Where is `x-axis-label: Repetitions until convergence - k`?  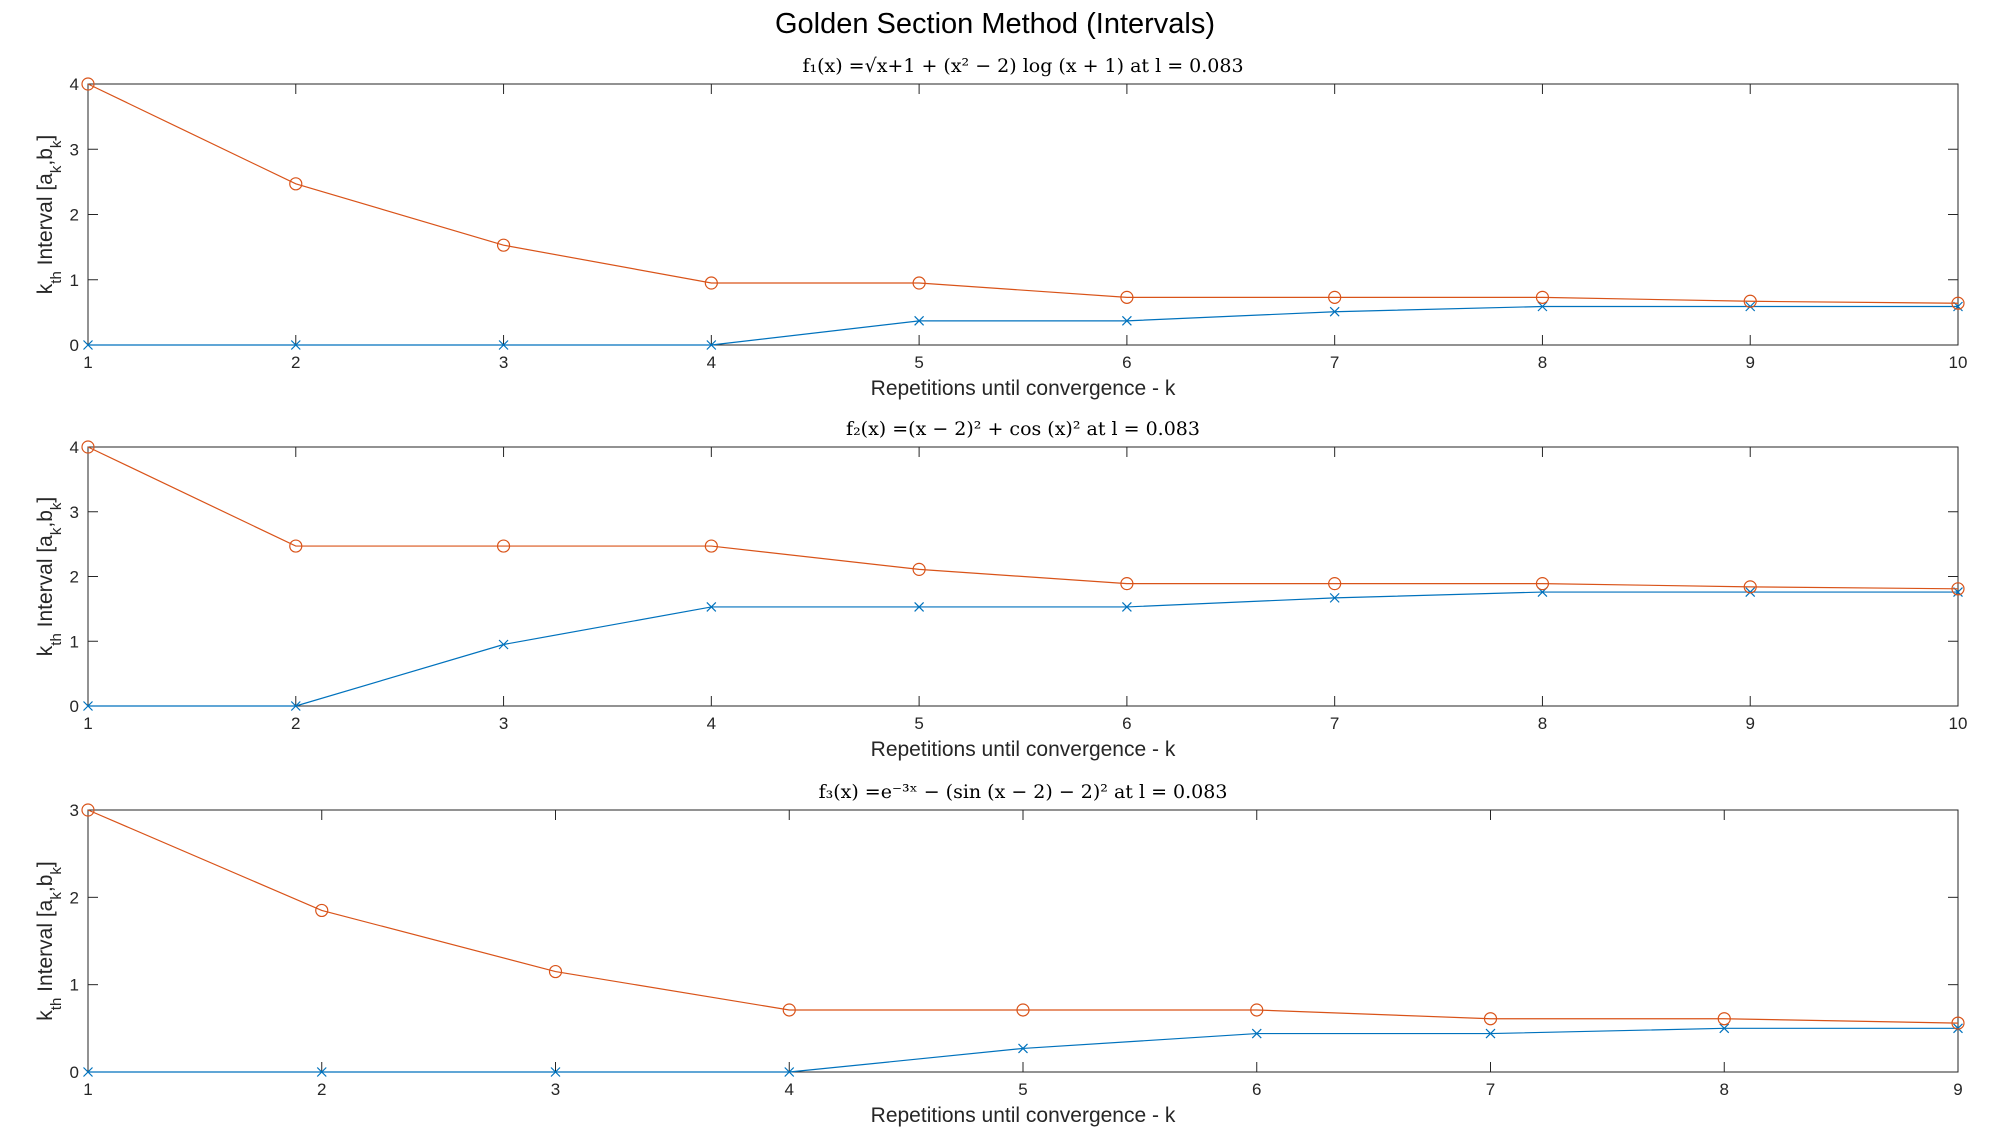 x-axis-label: Repetitions until convergence - k is located at coordinates (1023, 388).